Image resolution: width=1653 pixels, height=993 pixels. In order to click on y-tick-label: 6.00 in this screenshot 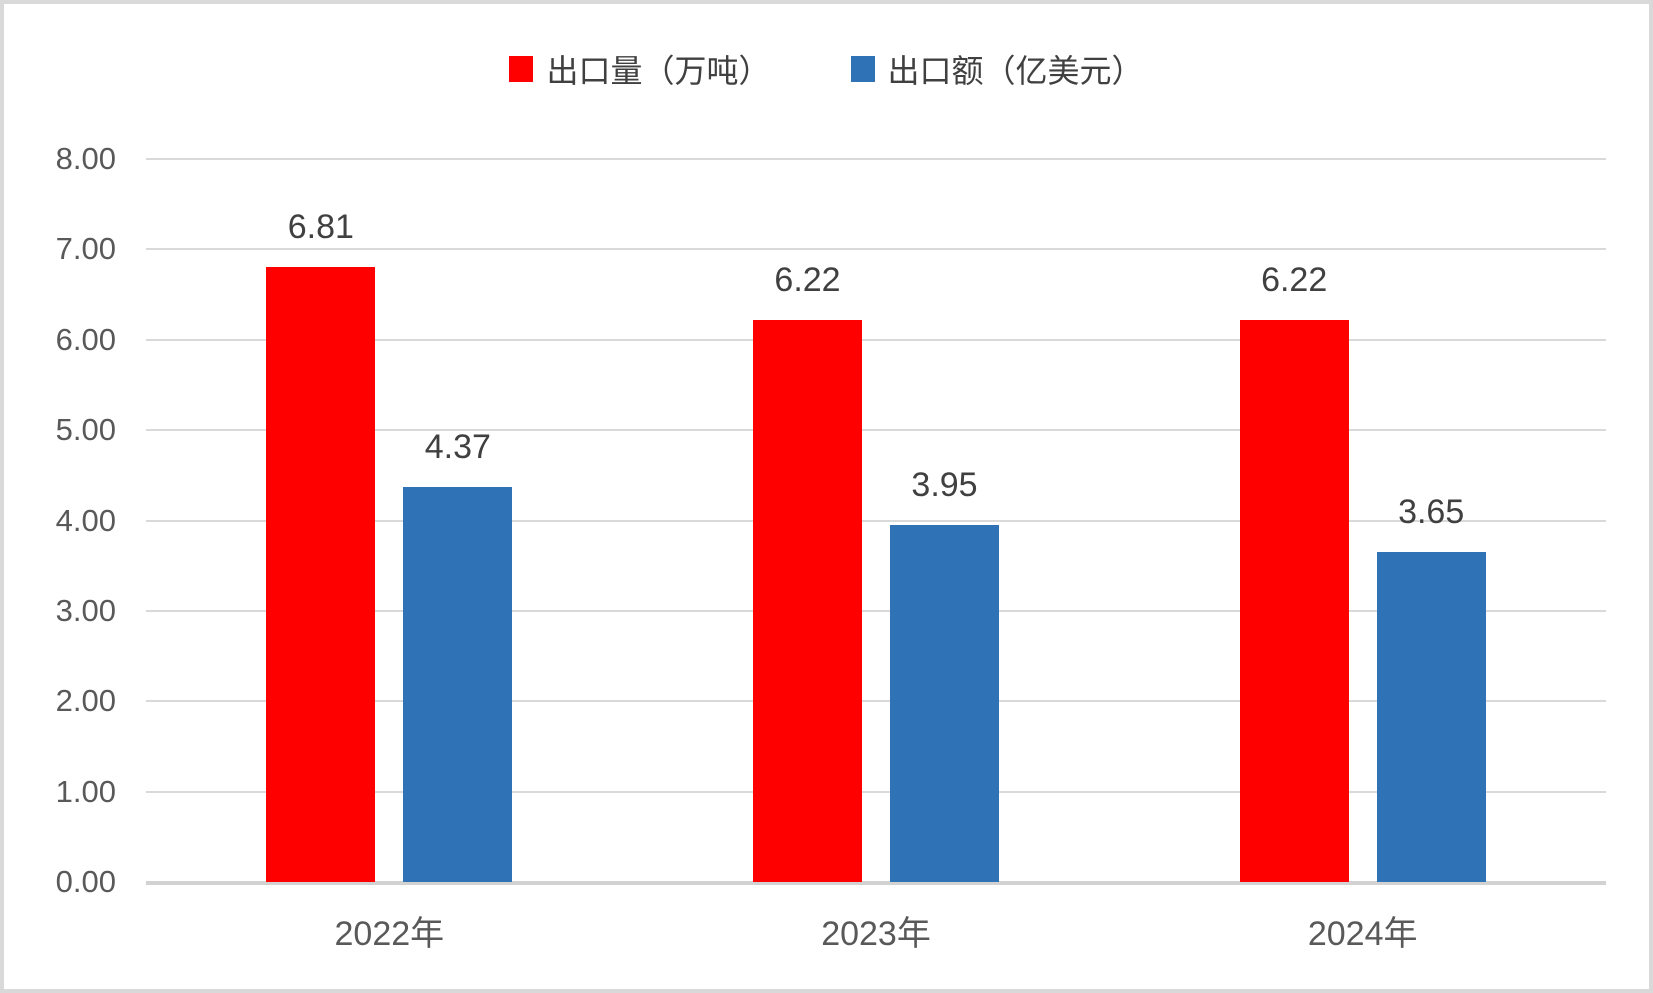, I will do `click(85, 339)`.